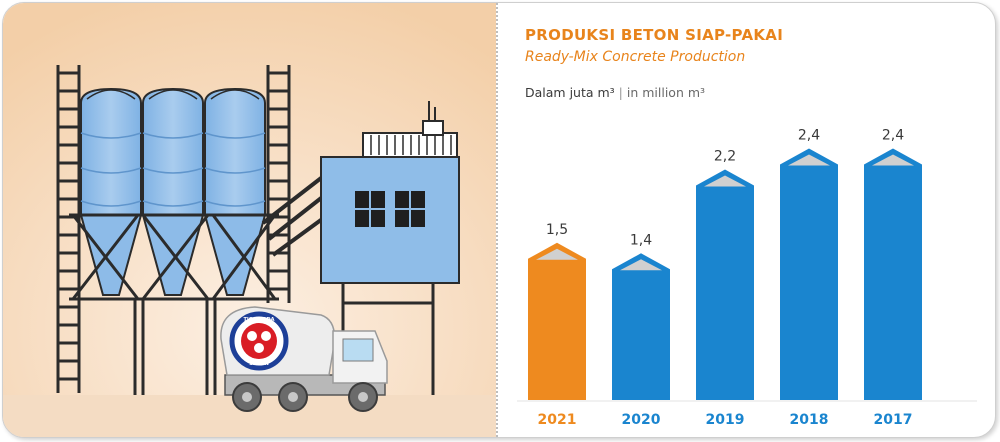 The height and width of the screenshot is (442, 1000). Describe the element at coordinates (259, 364) in the screenshot. I see `brand-logo-bottom-text: SEMEN` at that location.